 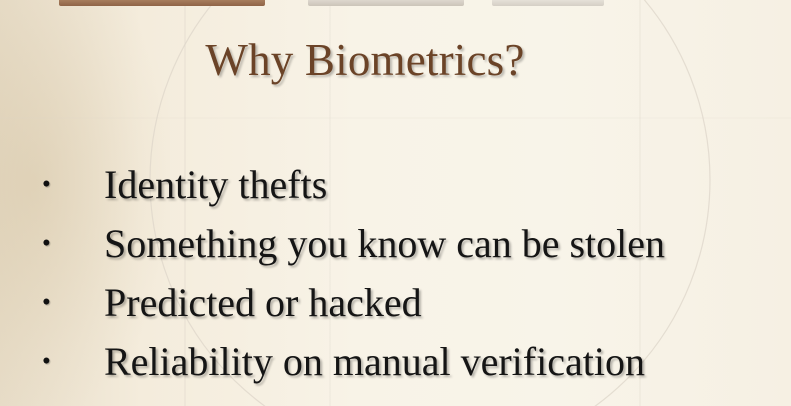 What do you see at coordinates (353, 184) in the screenshot?
I see `bullet-item: • Identity thefts` at bounding box center [353, 184].